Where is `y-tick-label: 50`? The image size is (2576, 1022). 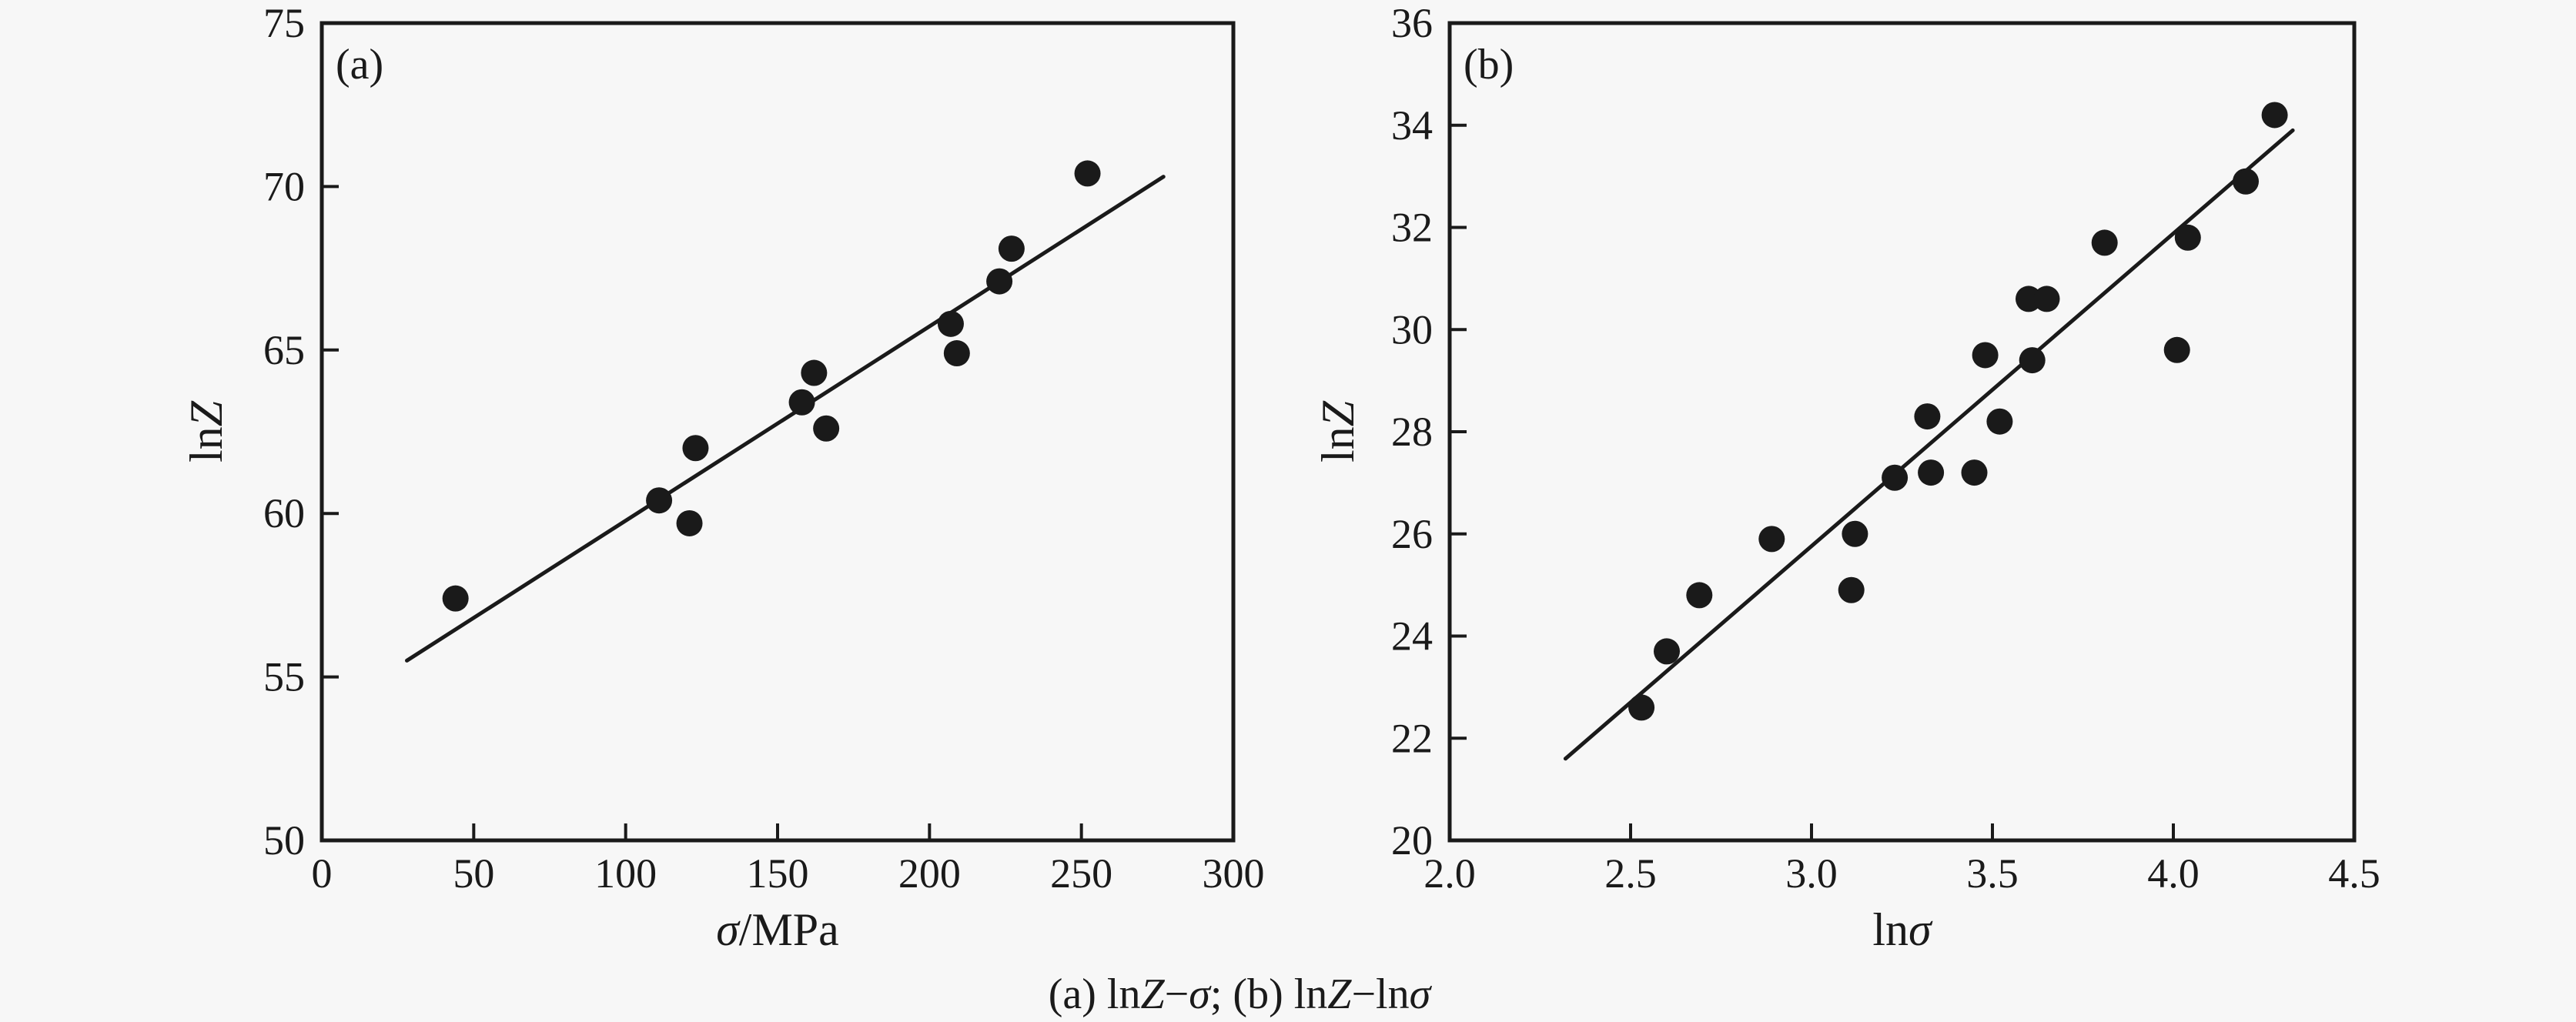
y-tick-label: 50 is located at coordinates (284, 840).